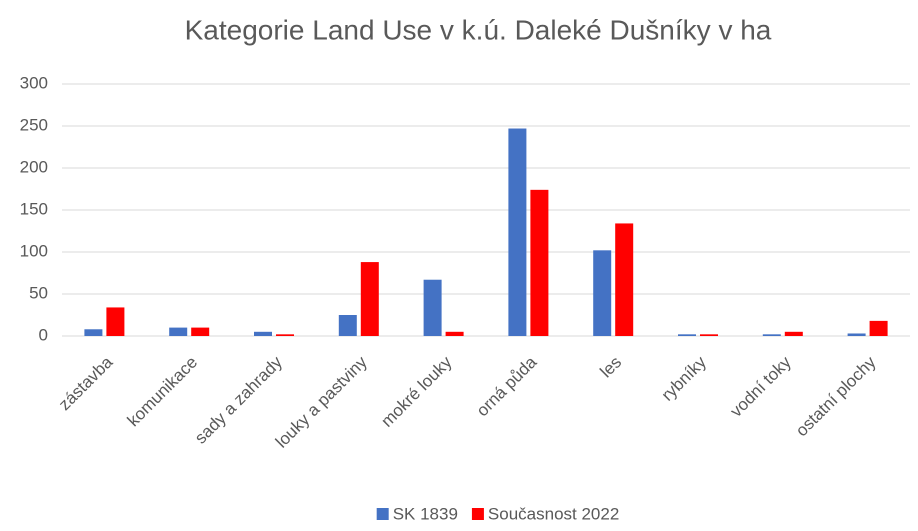 This screenshot has height=531, width=918. What do you see at coordinates (34, 208) in the screenshot?
I see `y-tick-label: 150` at bounding box center [34, 208].